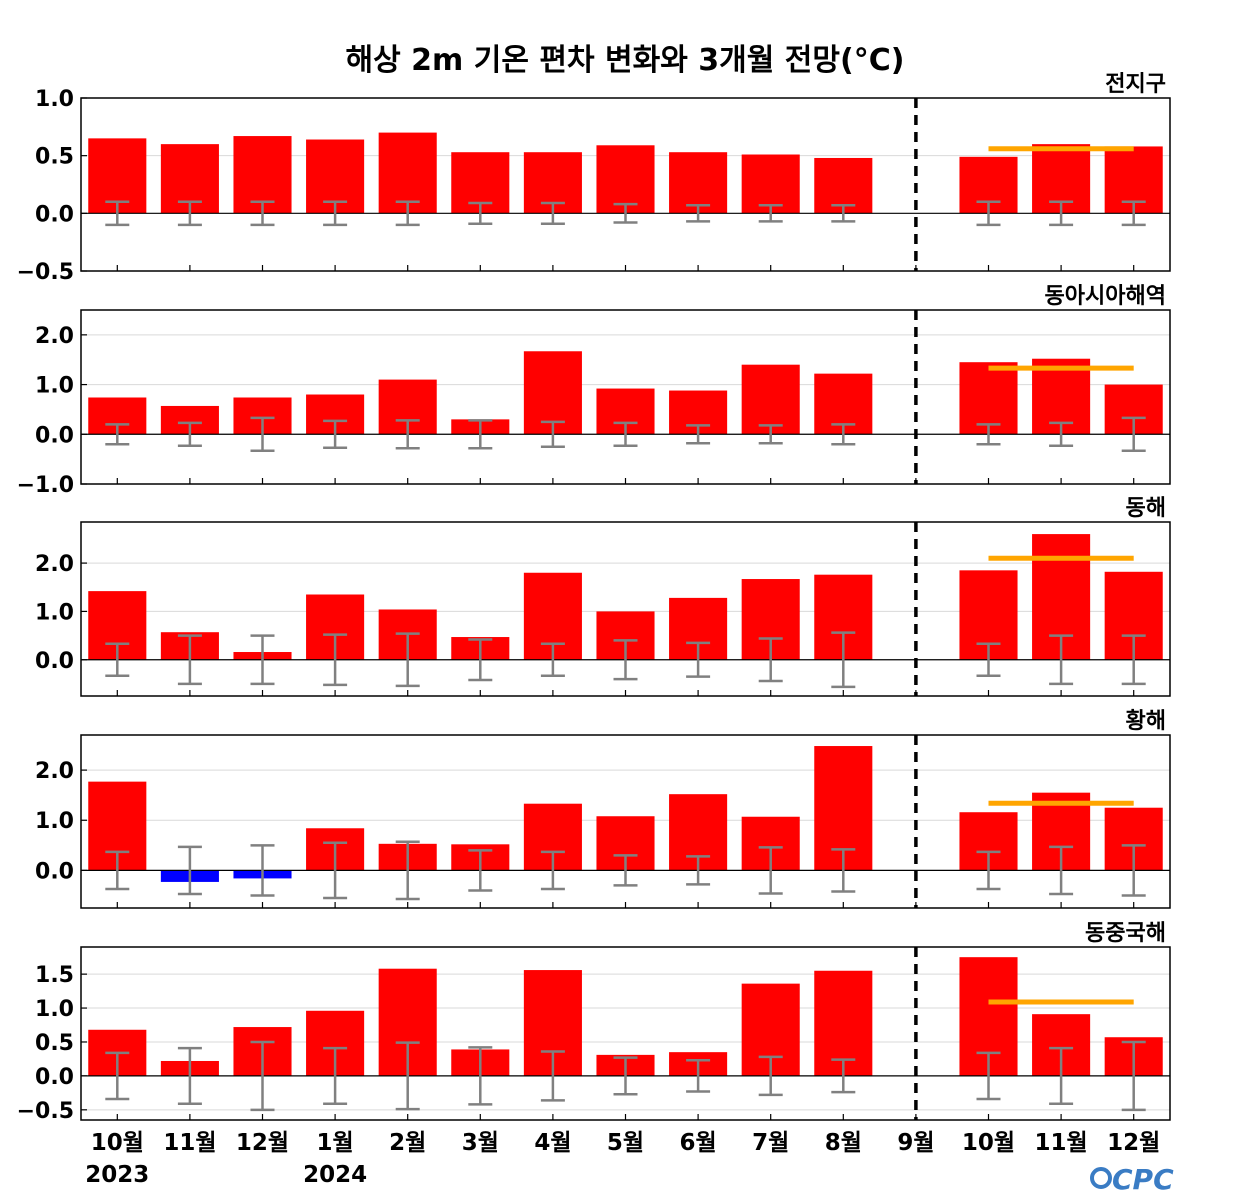 This screenshot has width=1250, height=1200. What do you see at coordinates (54, 975) in the screenshot?
I see `y-tick-label: 1.5` at bounding box center [54, 975].